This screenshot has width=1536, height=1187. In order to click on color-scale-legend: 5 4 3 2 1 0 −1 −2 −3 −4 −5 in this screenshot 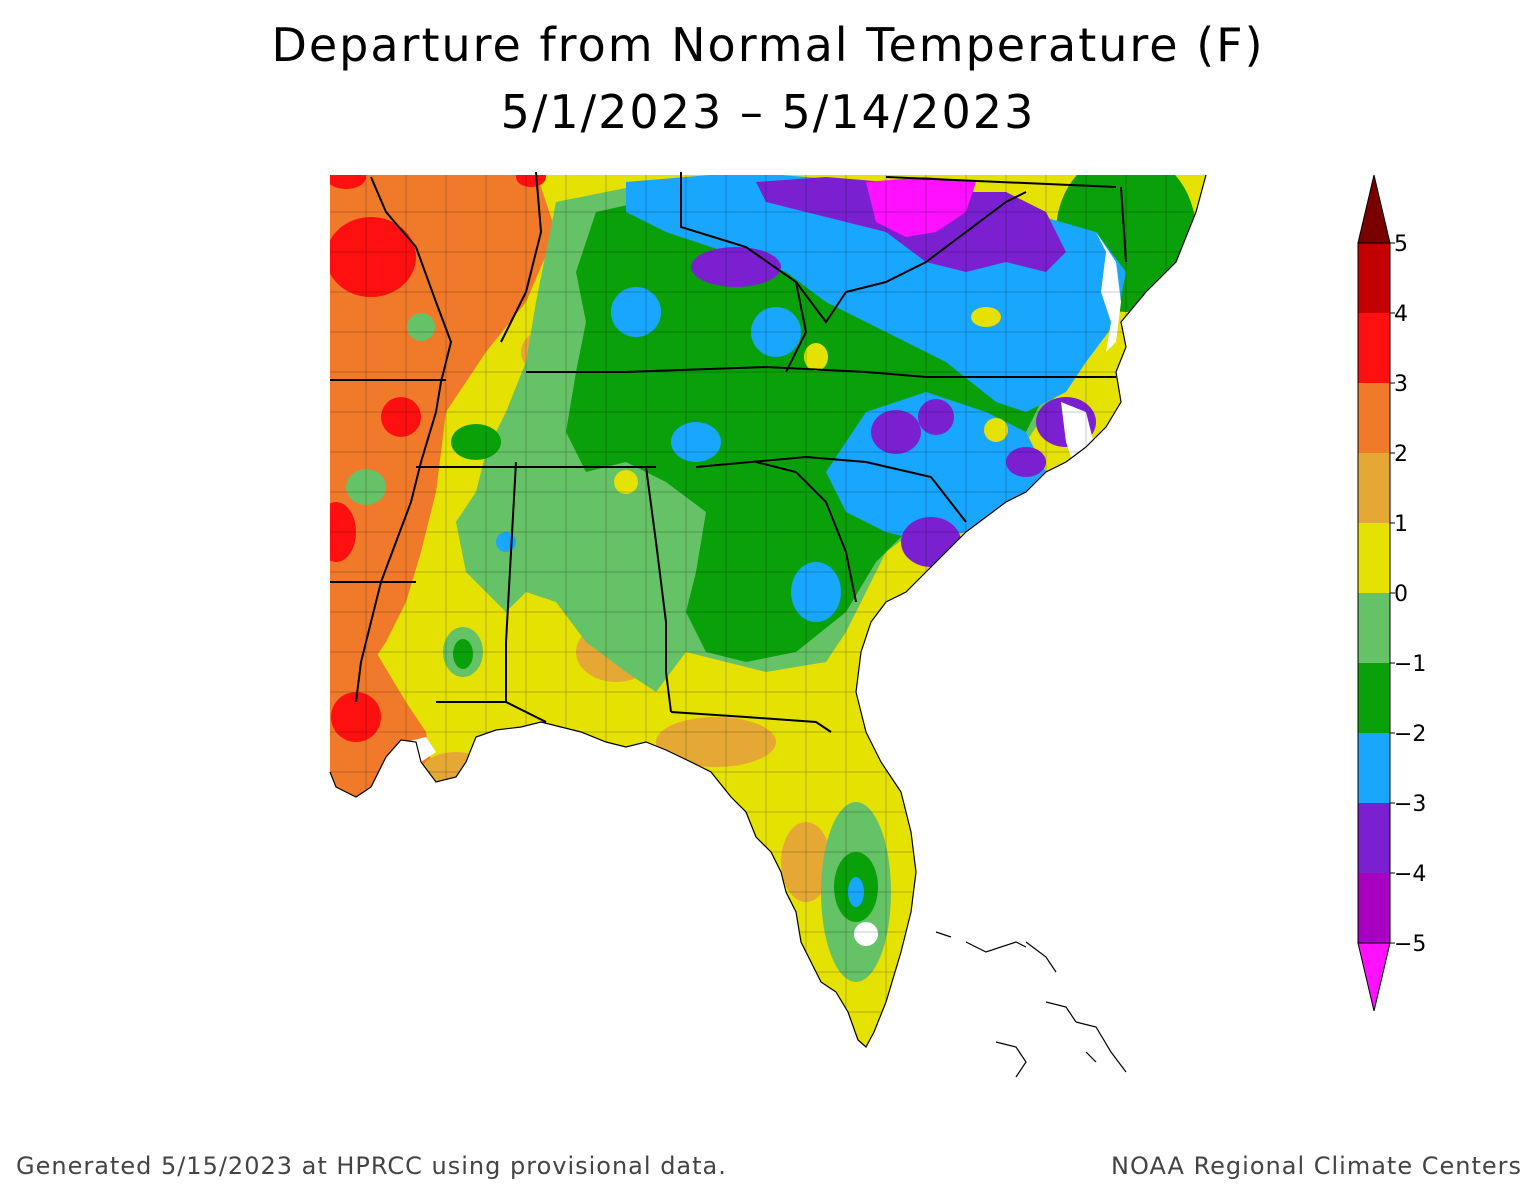, I will do `click(1391, 593)`.